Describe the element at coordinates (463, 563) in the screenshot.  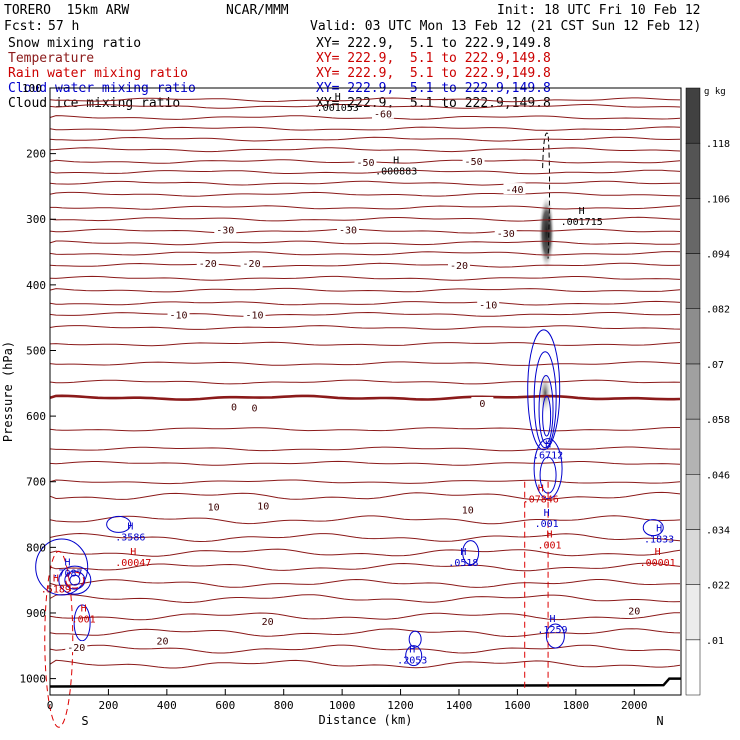
I see `maximum-value: .0518` at that location.